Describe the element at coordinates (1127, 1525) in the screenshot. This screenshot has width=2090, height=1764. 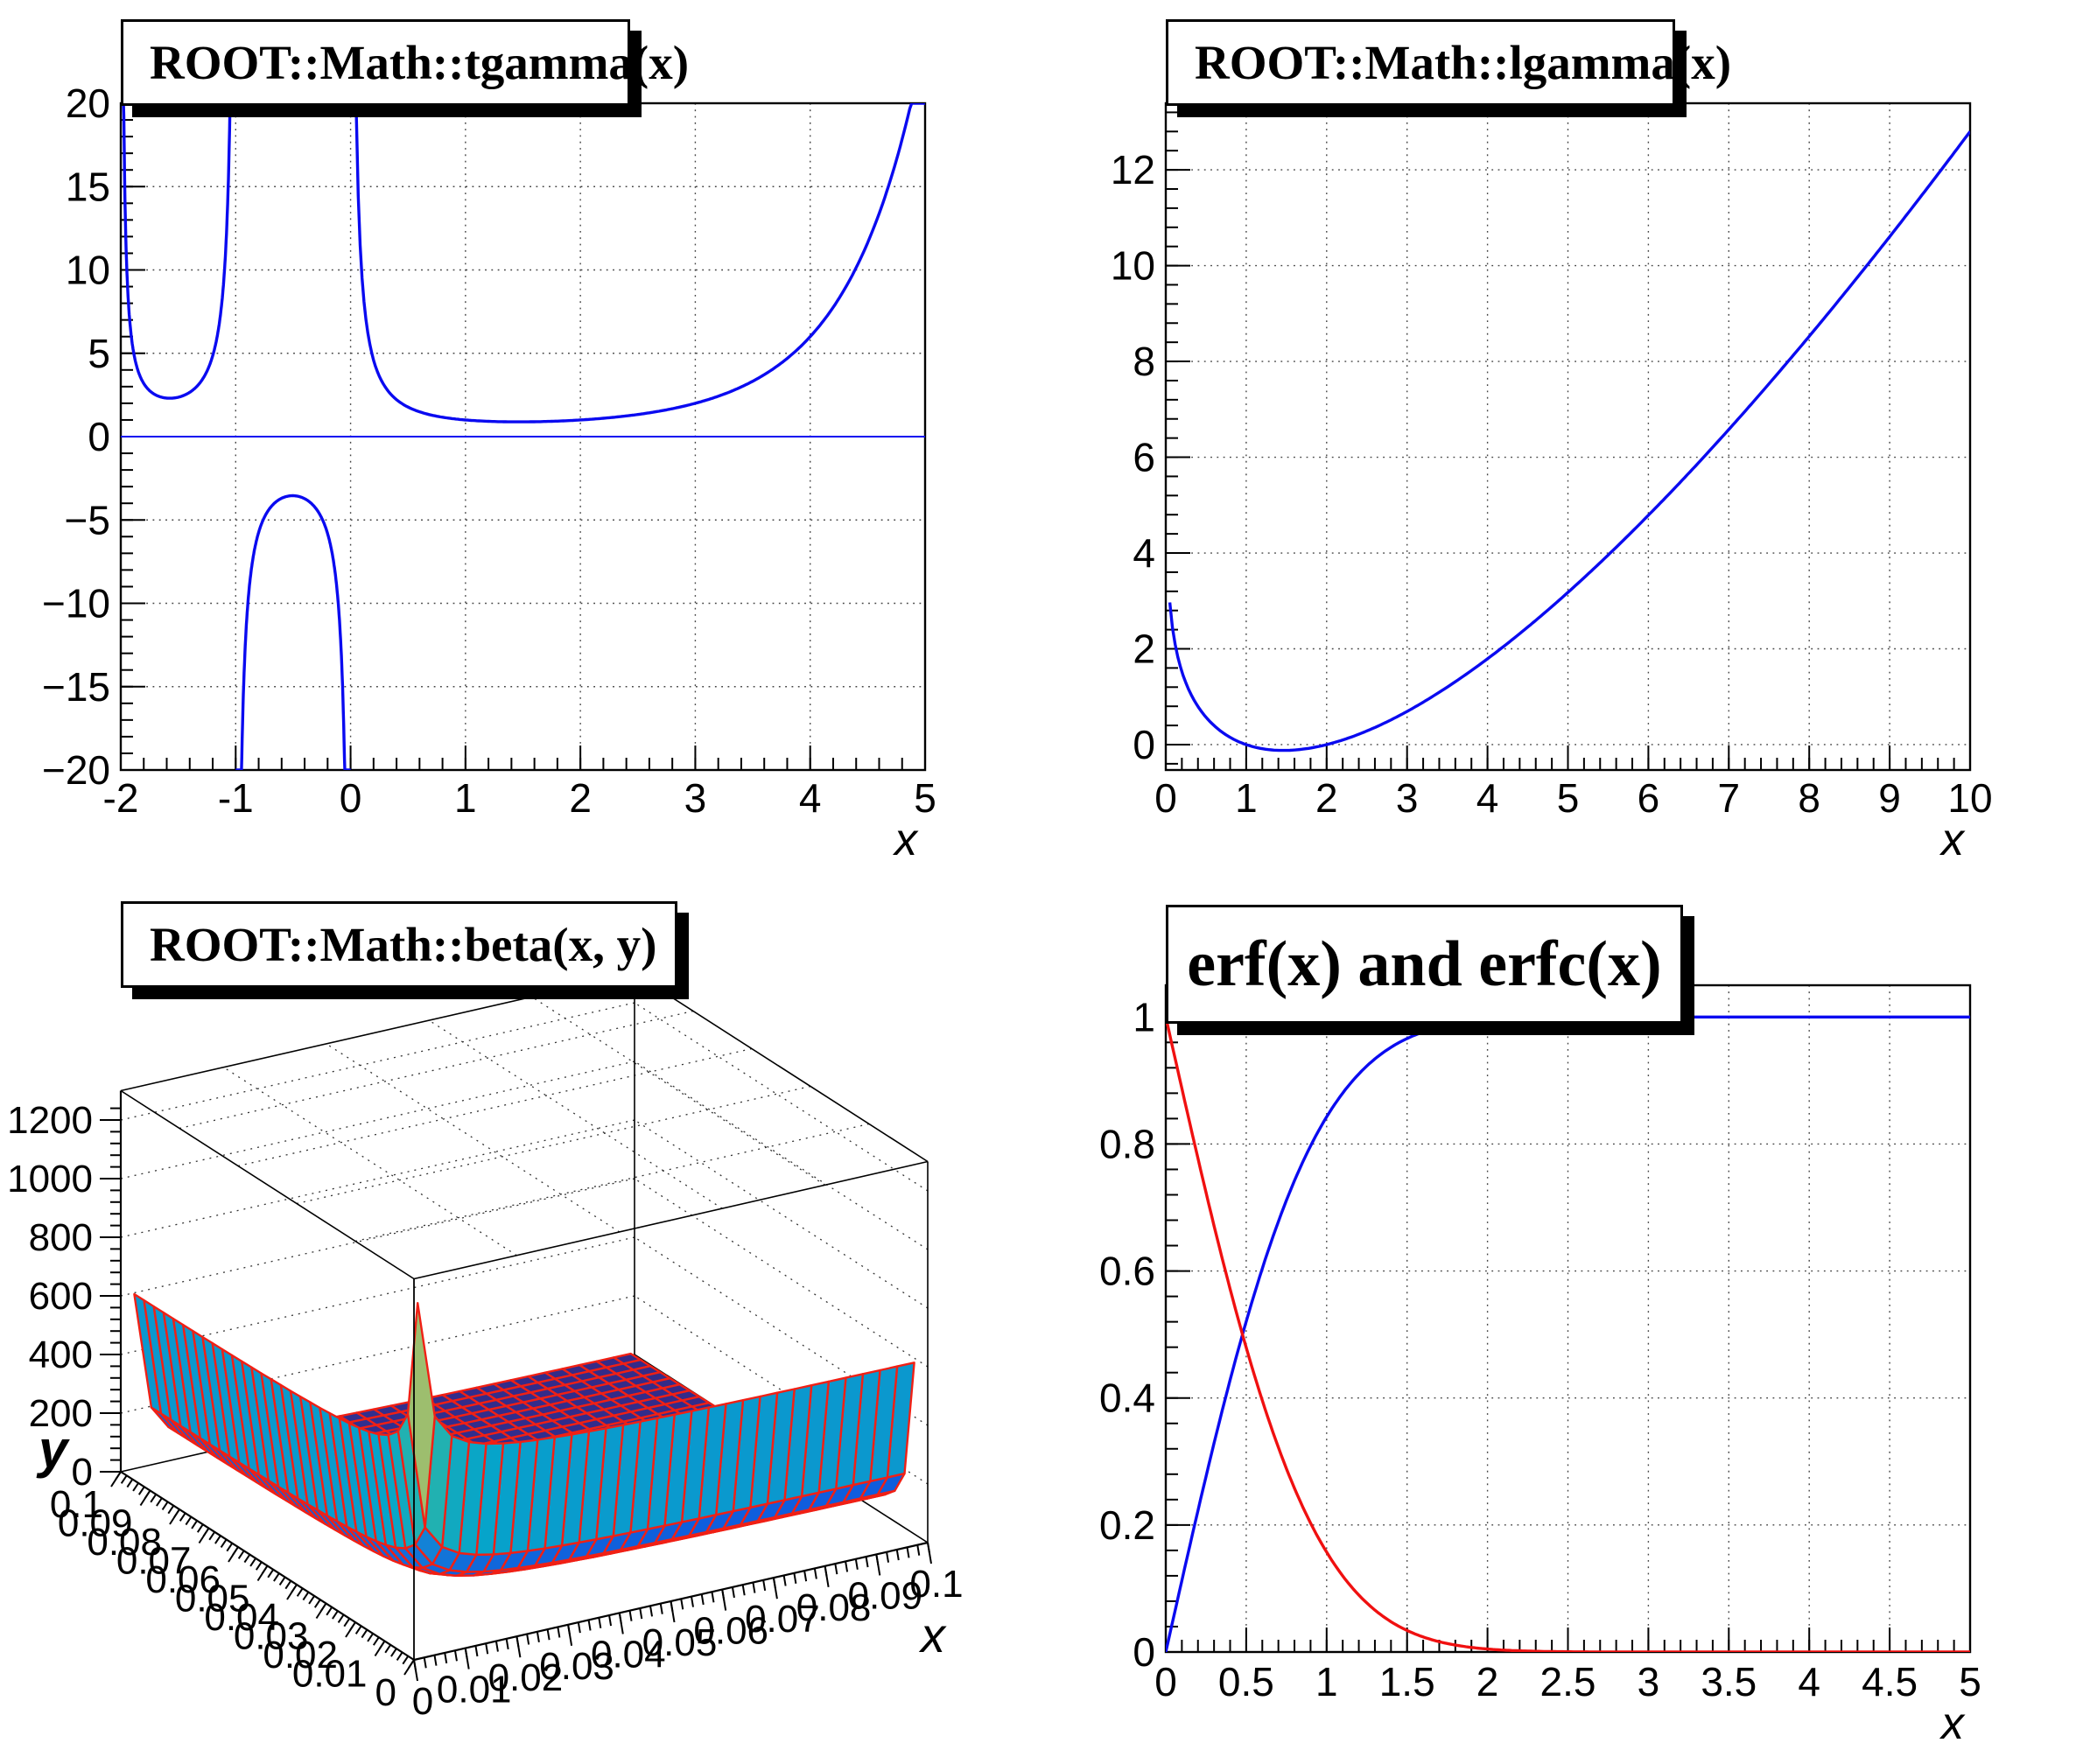
I see `svg-text: 0.2` at that location.